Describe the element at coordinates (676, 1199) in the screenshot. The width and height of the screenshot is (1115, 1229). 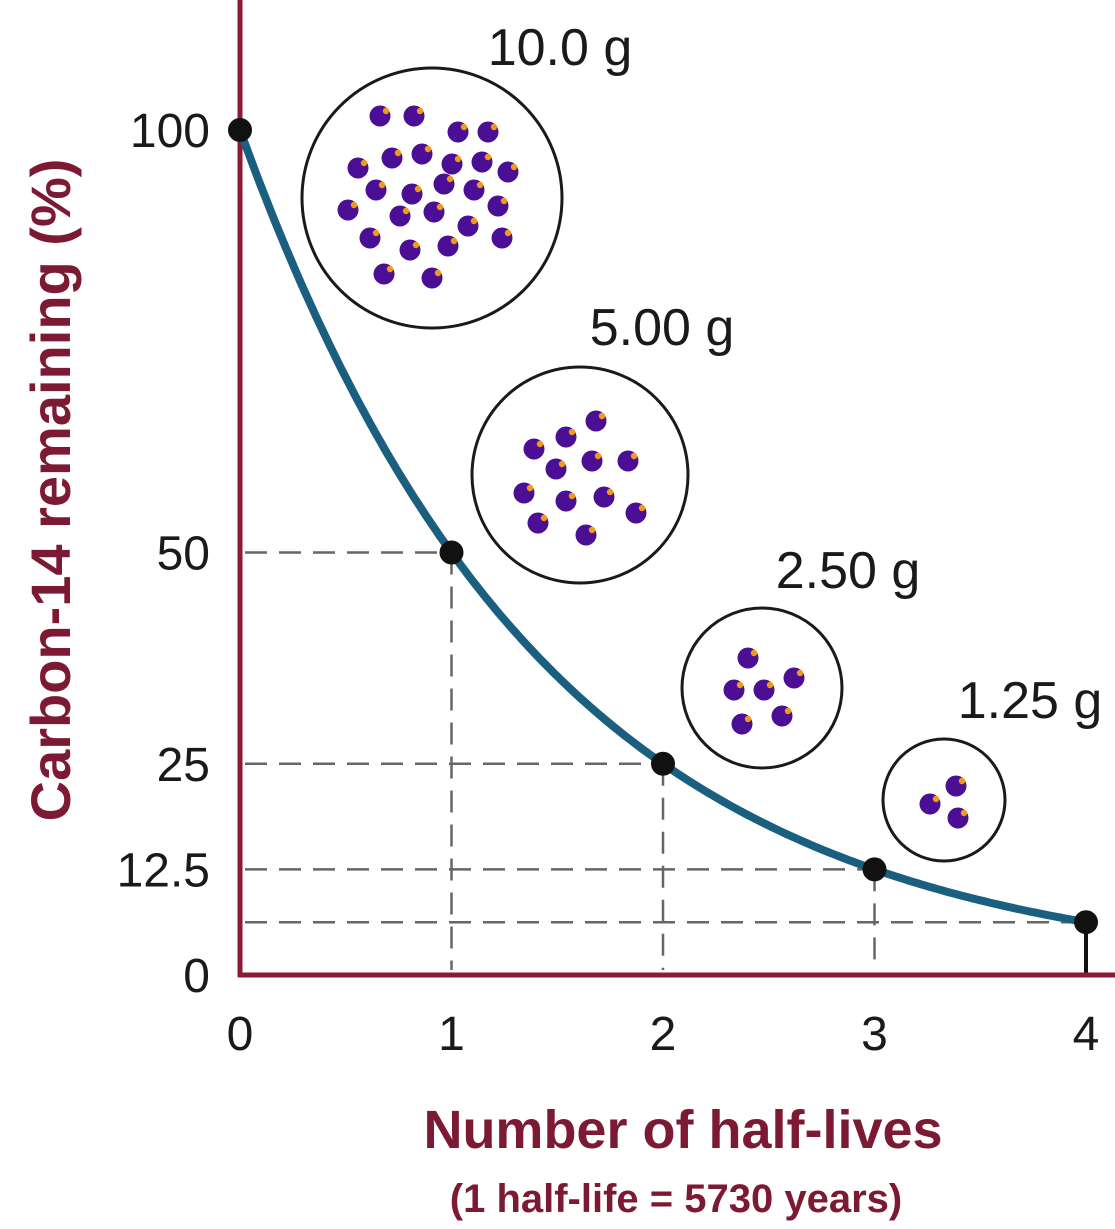
I see `x-axis-note: (1 half-life = 5730 years)` at that location.